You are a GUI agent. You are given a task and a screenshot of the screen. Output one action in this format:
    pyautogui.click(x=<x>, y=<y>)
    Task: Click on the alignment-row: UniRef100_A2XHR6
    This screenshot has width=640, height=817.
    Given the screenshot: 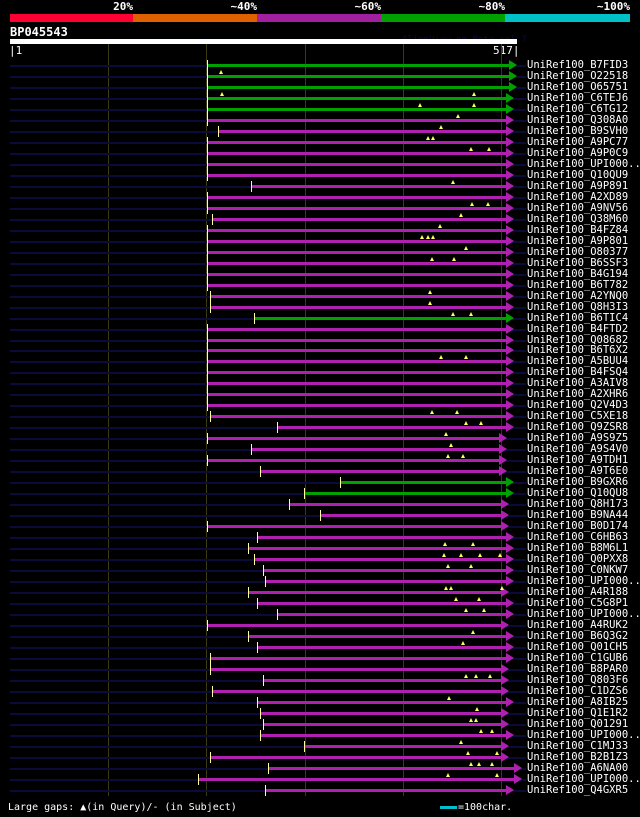 What is the action you would take?
    pyautogui.click(x=320, y=394)
    